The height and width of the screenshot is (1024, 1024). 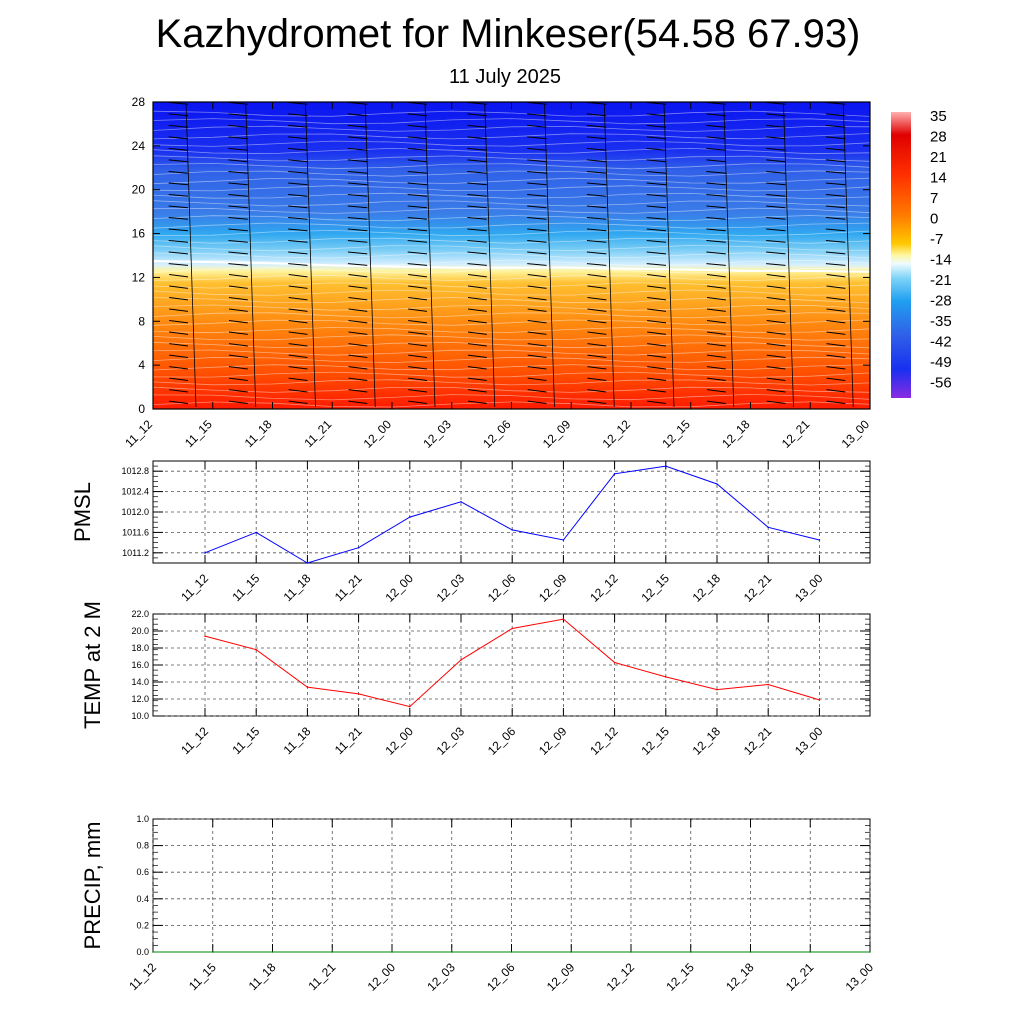 What do you see at coordinates (141, 321) in the screenshot?
I see `y-tick-label: 8` at bounding box center [141, 321].